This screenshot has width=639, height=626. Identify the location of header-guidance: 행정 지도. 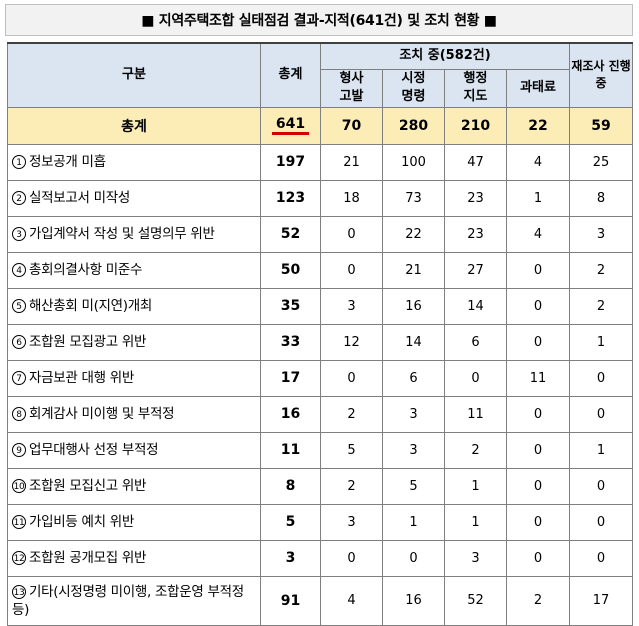
(475, 88).